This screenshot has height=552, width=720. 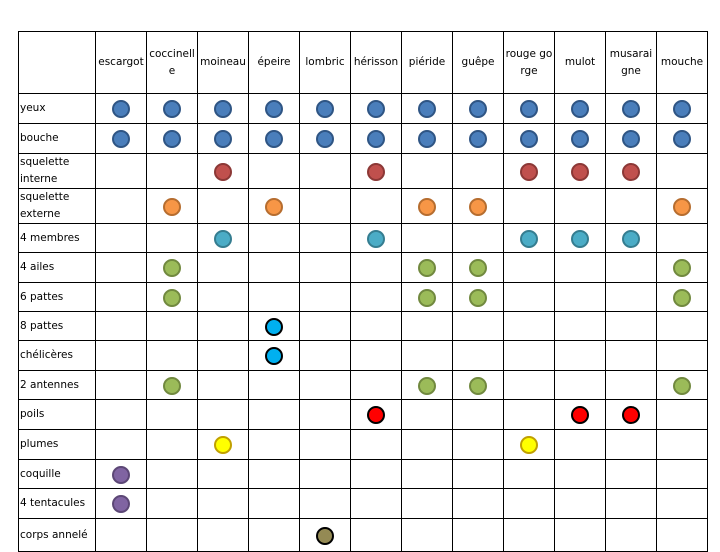 I want to click on trait-row: chélicères, so click(x=363, y=355).